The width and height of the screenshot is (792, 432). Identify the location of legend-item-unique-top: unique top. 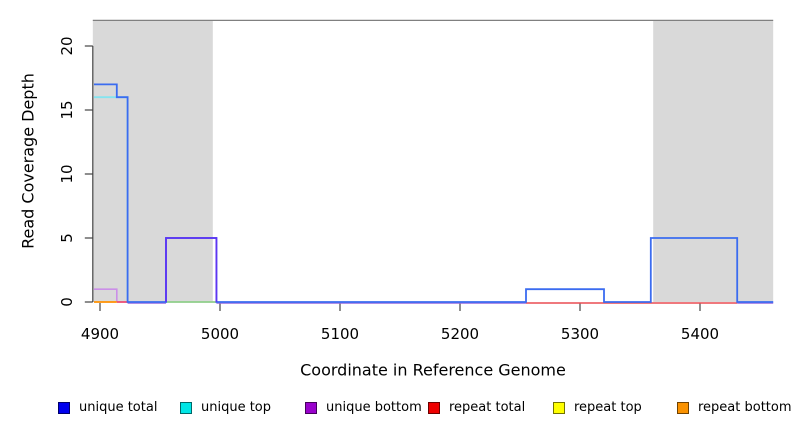
(226, 407).